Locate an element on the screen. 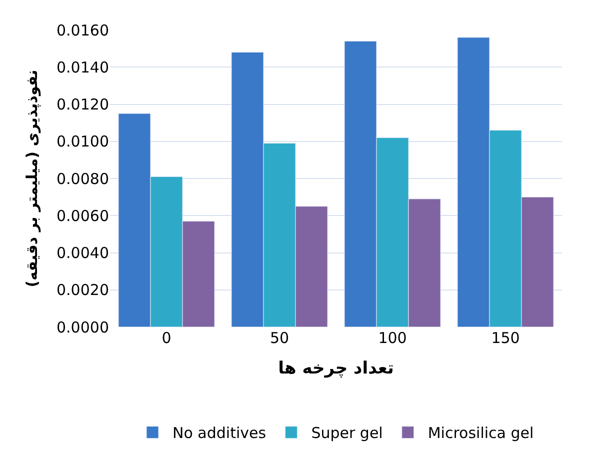 The image size is (592, 461). y-tick-label: 0.0000 is located at coordinates (82, 327).